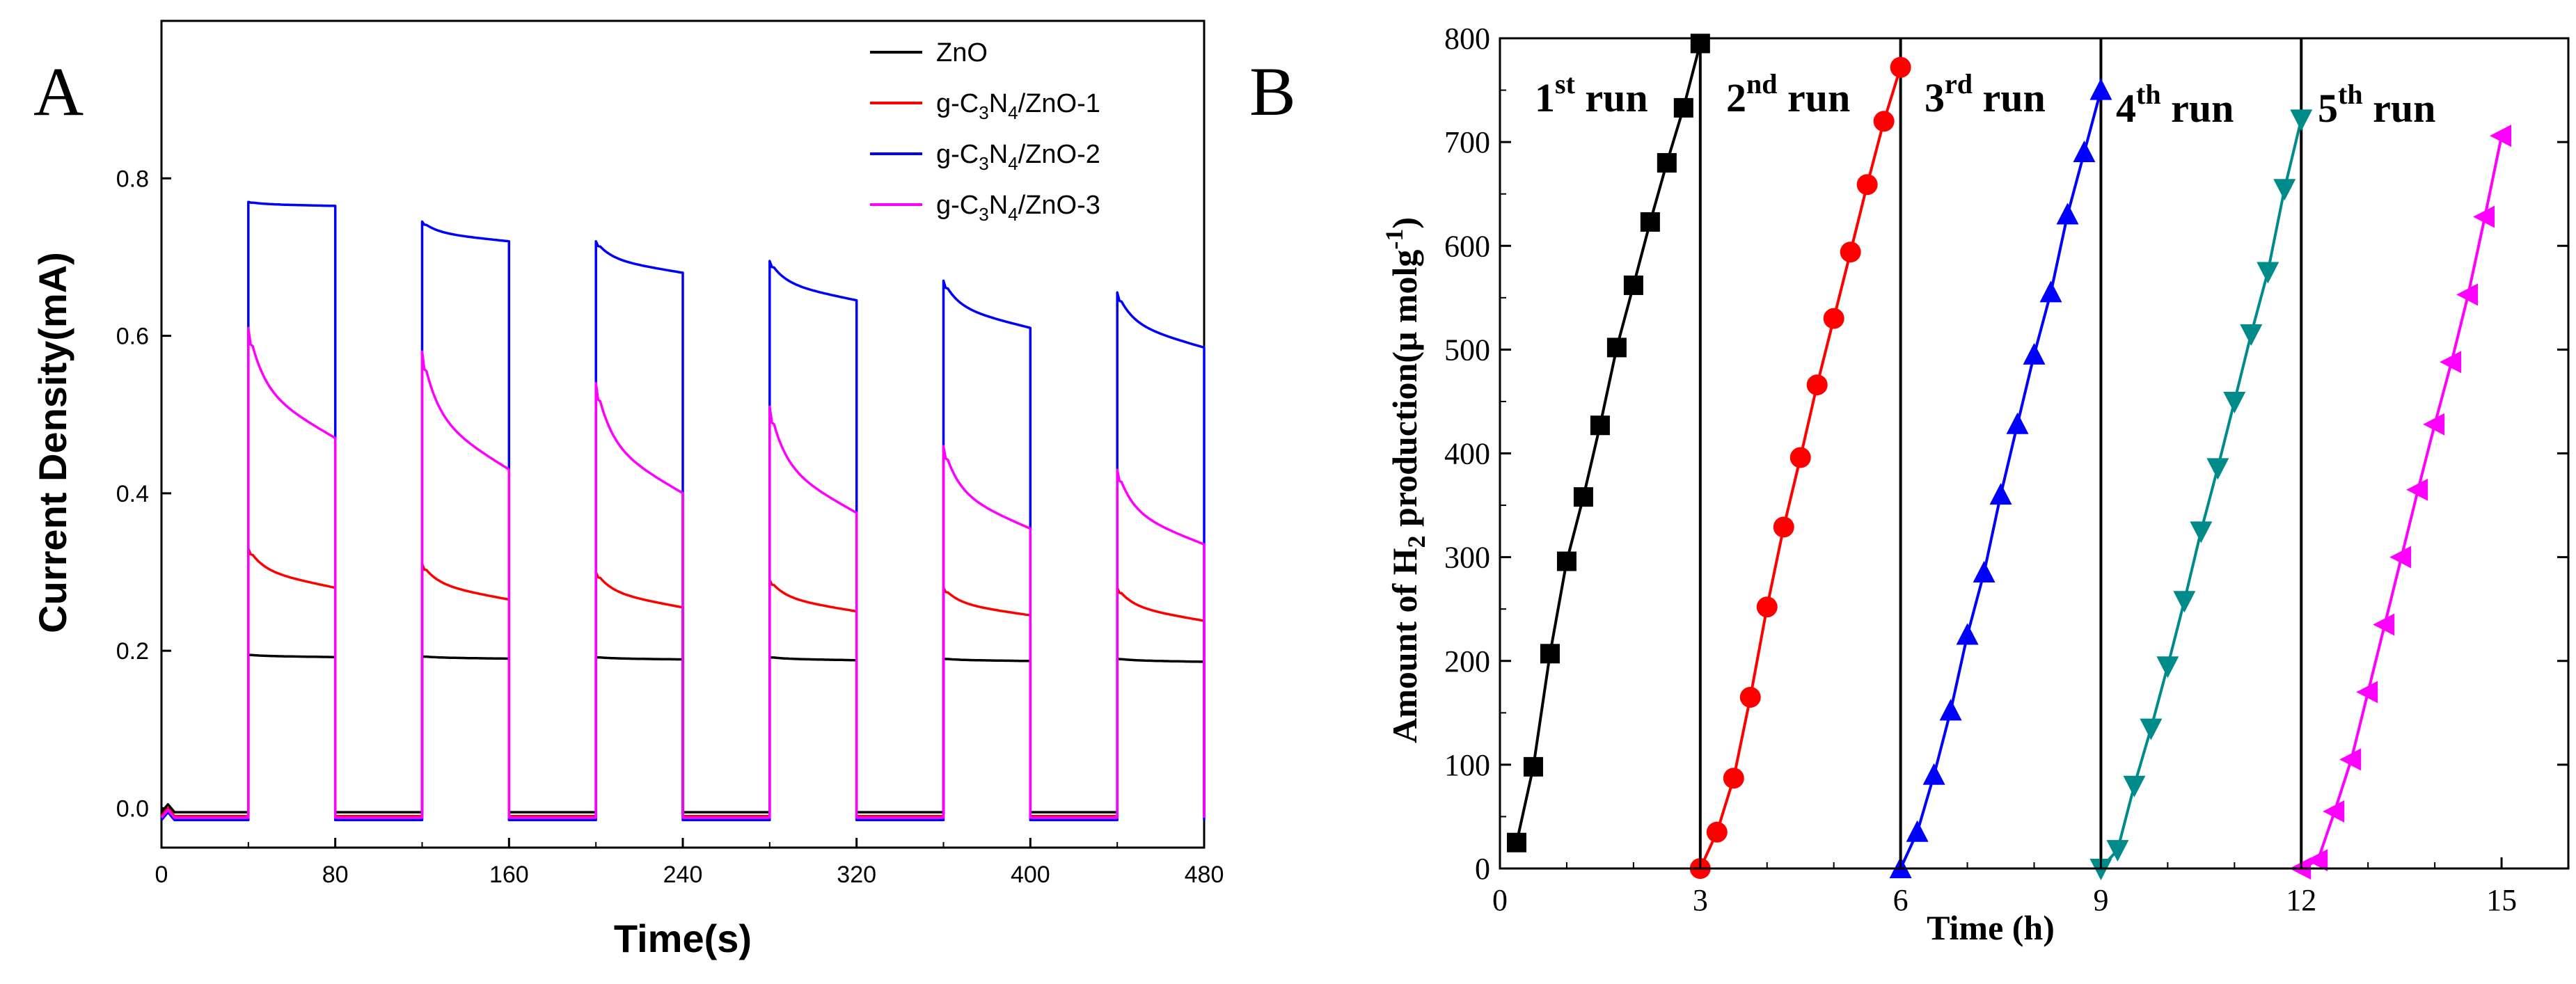  What do you see at coordinates (1467, 246) in the screenshot?
I see `panel-b-y-tick-label: 600` at bounding box center [1467, 246].